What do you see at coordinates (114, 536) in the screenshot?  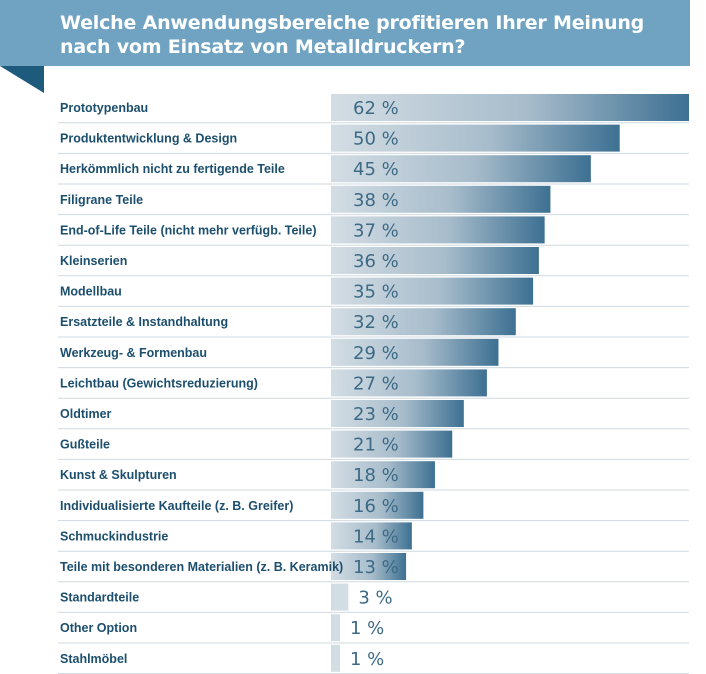 I see `category-label: Schmuckindustrie` at bounding box center [114, 536].